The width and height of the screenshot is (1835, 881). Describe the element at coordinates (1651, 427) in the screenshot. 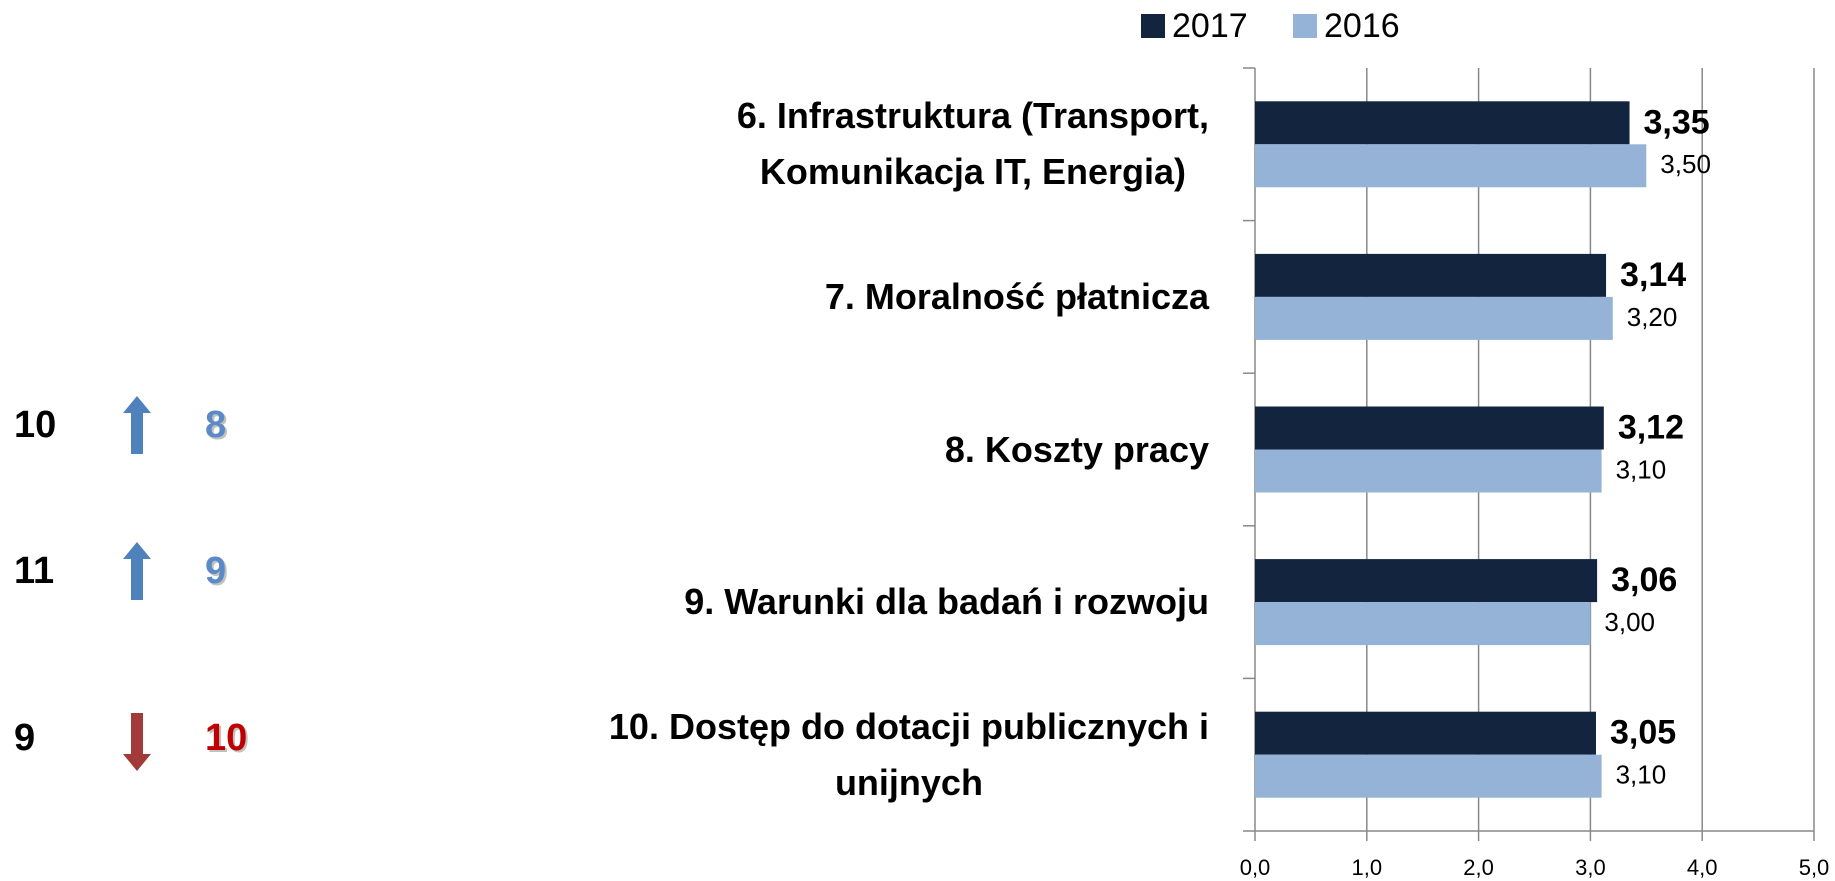

I see `value-label: 3,12` at that location.